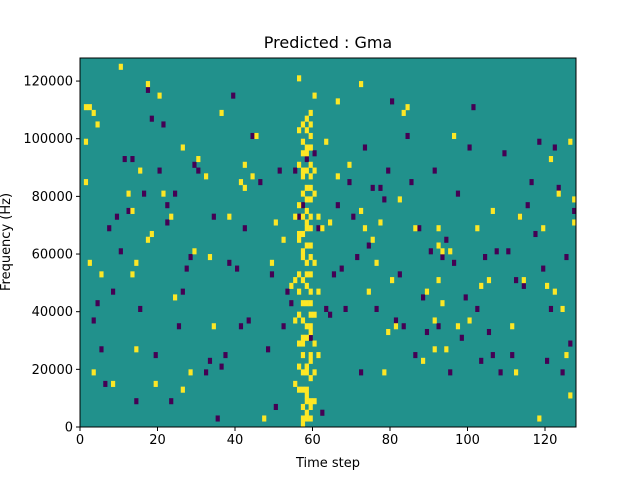 This screenshot has width=640, height=480. What do you see at coordinates (51, 255) in the screenshot?
I see `y-axis: 0 20000 40000 60000 80000 100000 120000` at bounding box center [51, 255].